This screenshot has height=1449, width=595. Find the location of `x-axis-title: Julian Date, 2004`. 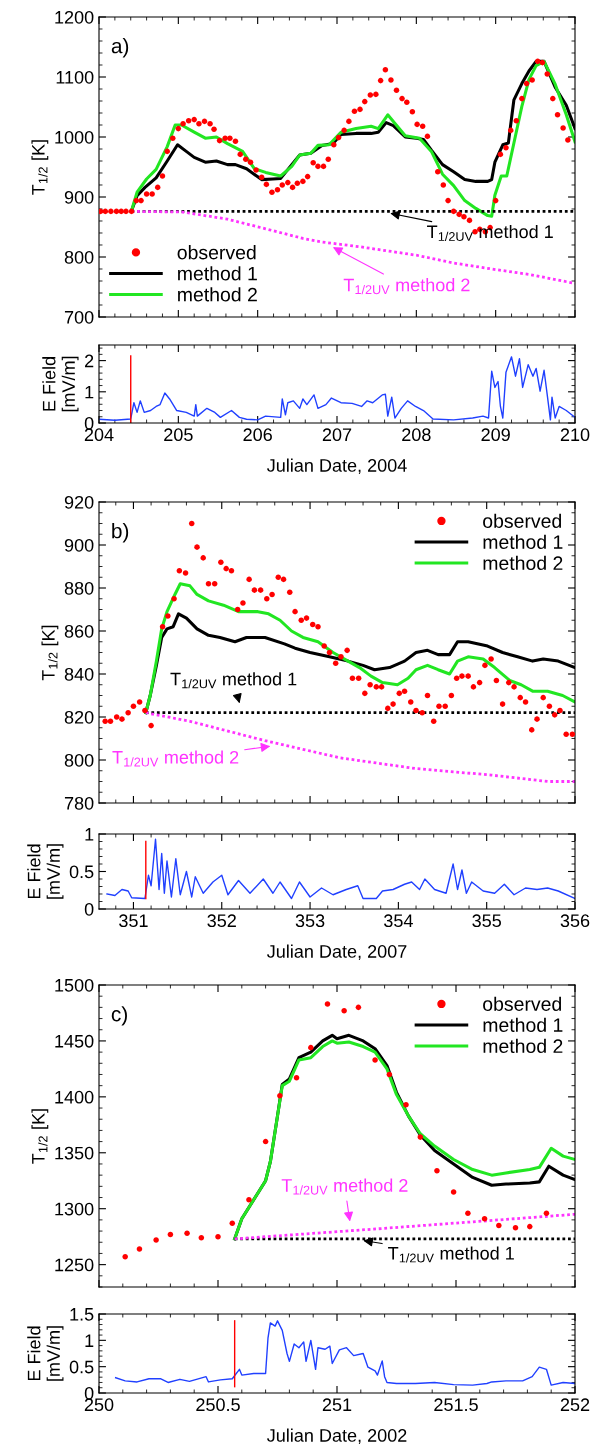

x-axis-title: Julian Date, 2004 is located at coordinates (337, 466).